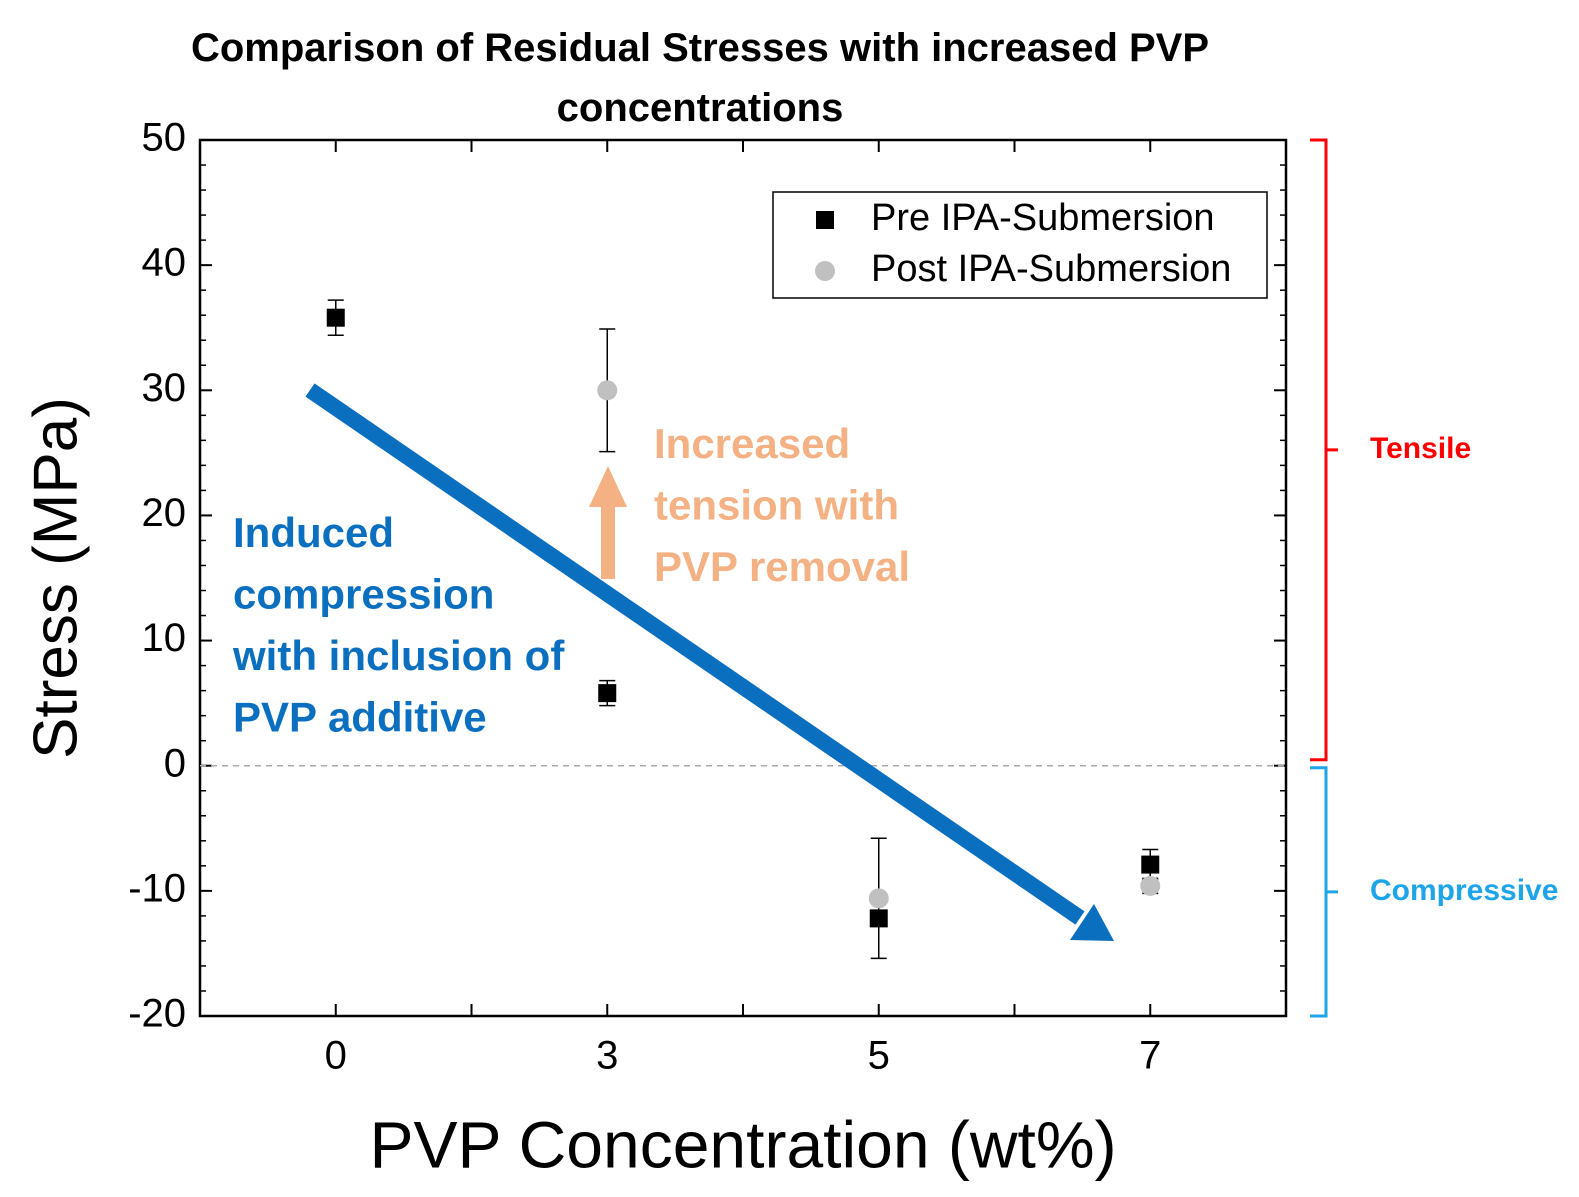 This screenshot has width=1579, height=1197. Describe the element at coordinates (608, 486) in the screenshot. I see `tension-arrow-head` at that location.